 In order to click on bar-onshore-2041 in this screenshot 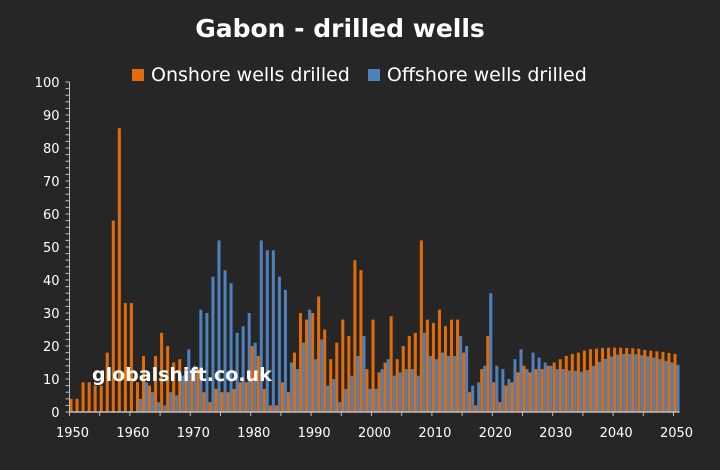, I will do `click(621, 379)`.